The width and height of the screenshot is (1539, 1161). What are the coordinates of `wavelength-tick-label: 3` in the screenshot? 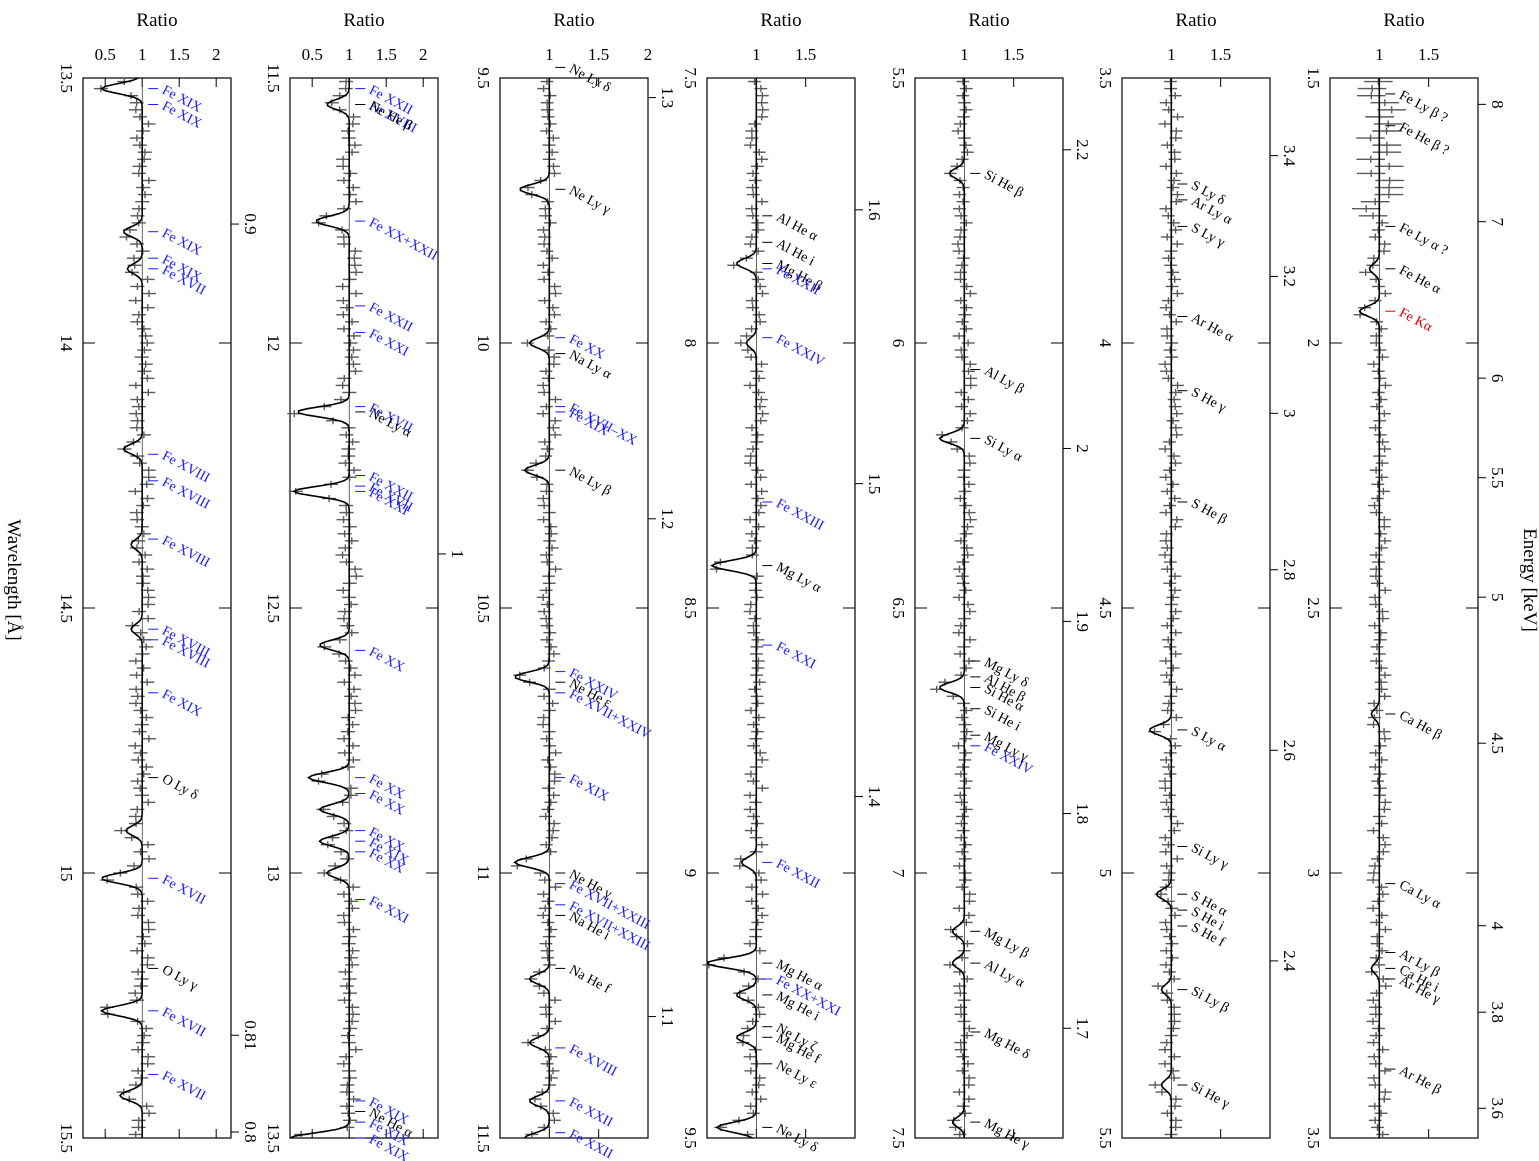 It's located at (1313, 873).